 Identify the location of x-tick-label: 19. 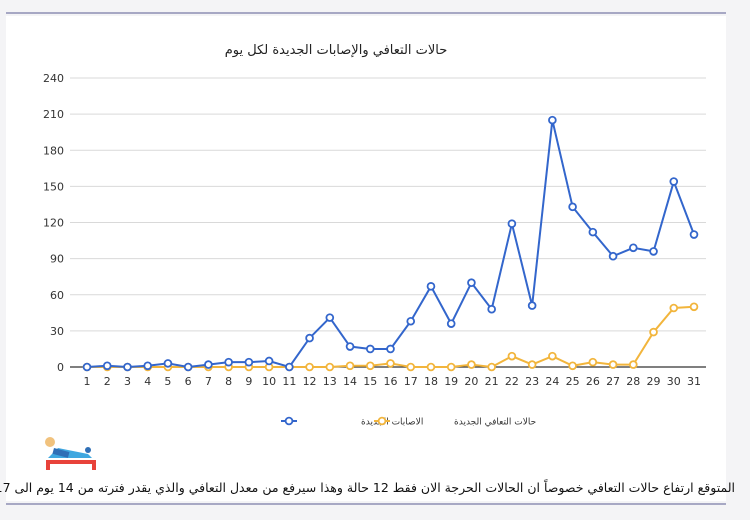
(451, 381).